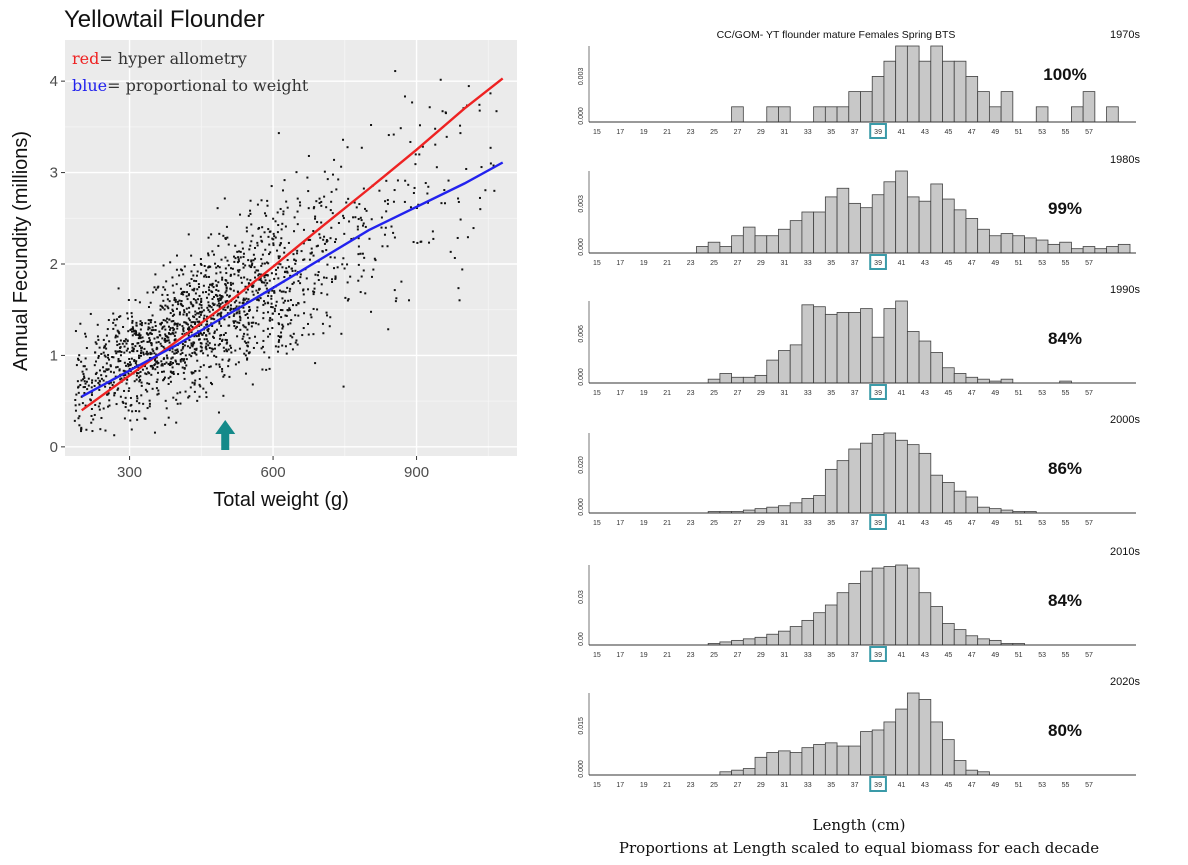 The image size is (1188, 865). What do you see at coordinates (1066, 523) in the screenshot?
I see `bin-label: 55` at bounding box center [1066, 523].